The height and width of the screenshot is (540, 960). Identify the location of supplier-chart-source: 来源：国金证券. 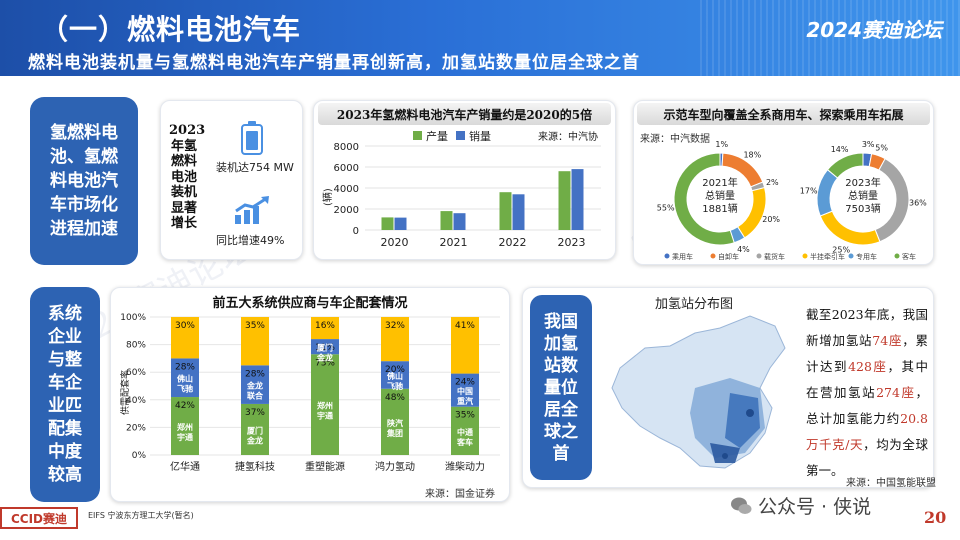
(460, 494).